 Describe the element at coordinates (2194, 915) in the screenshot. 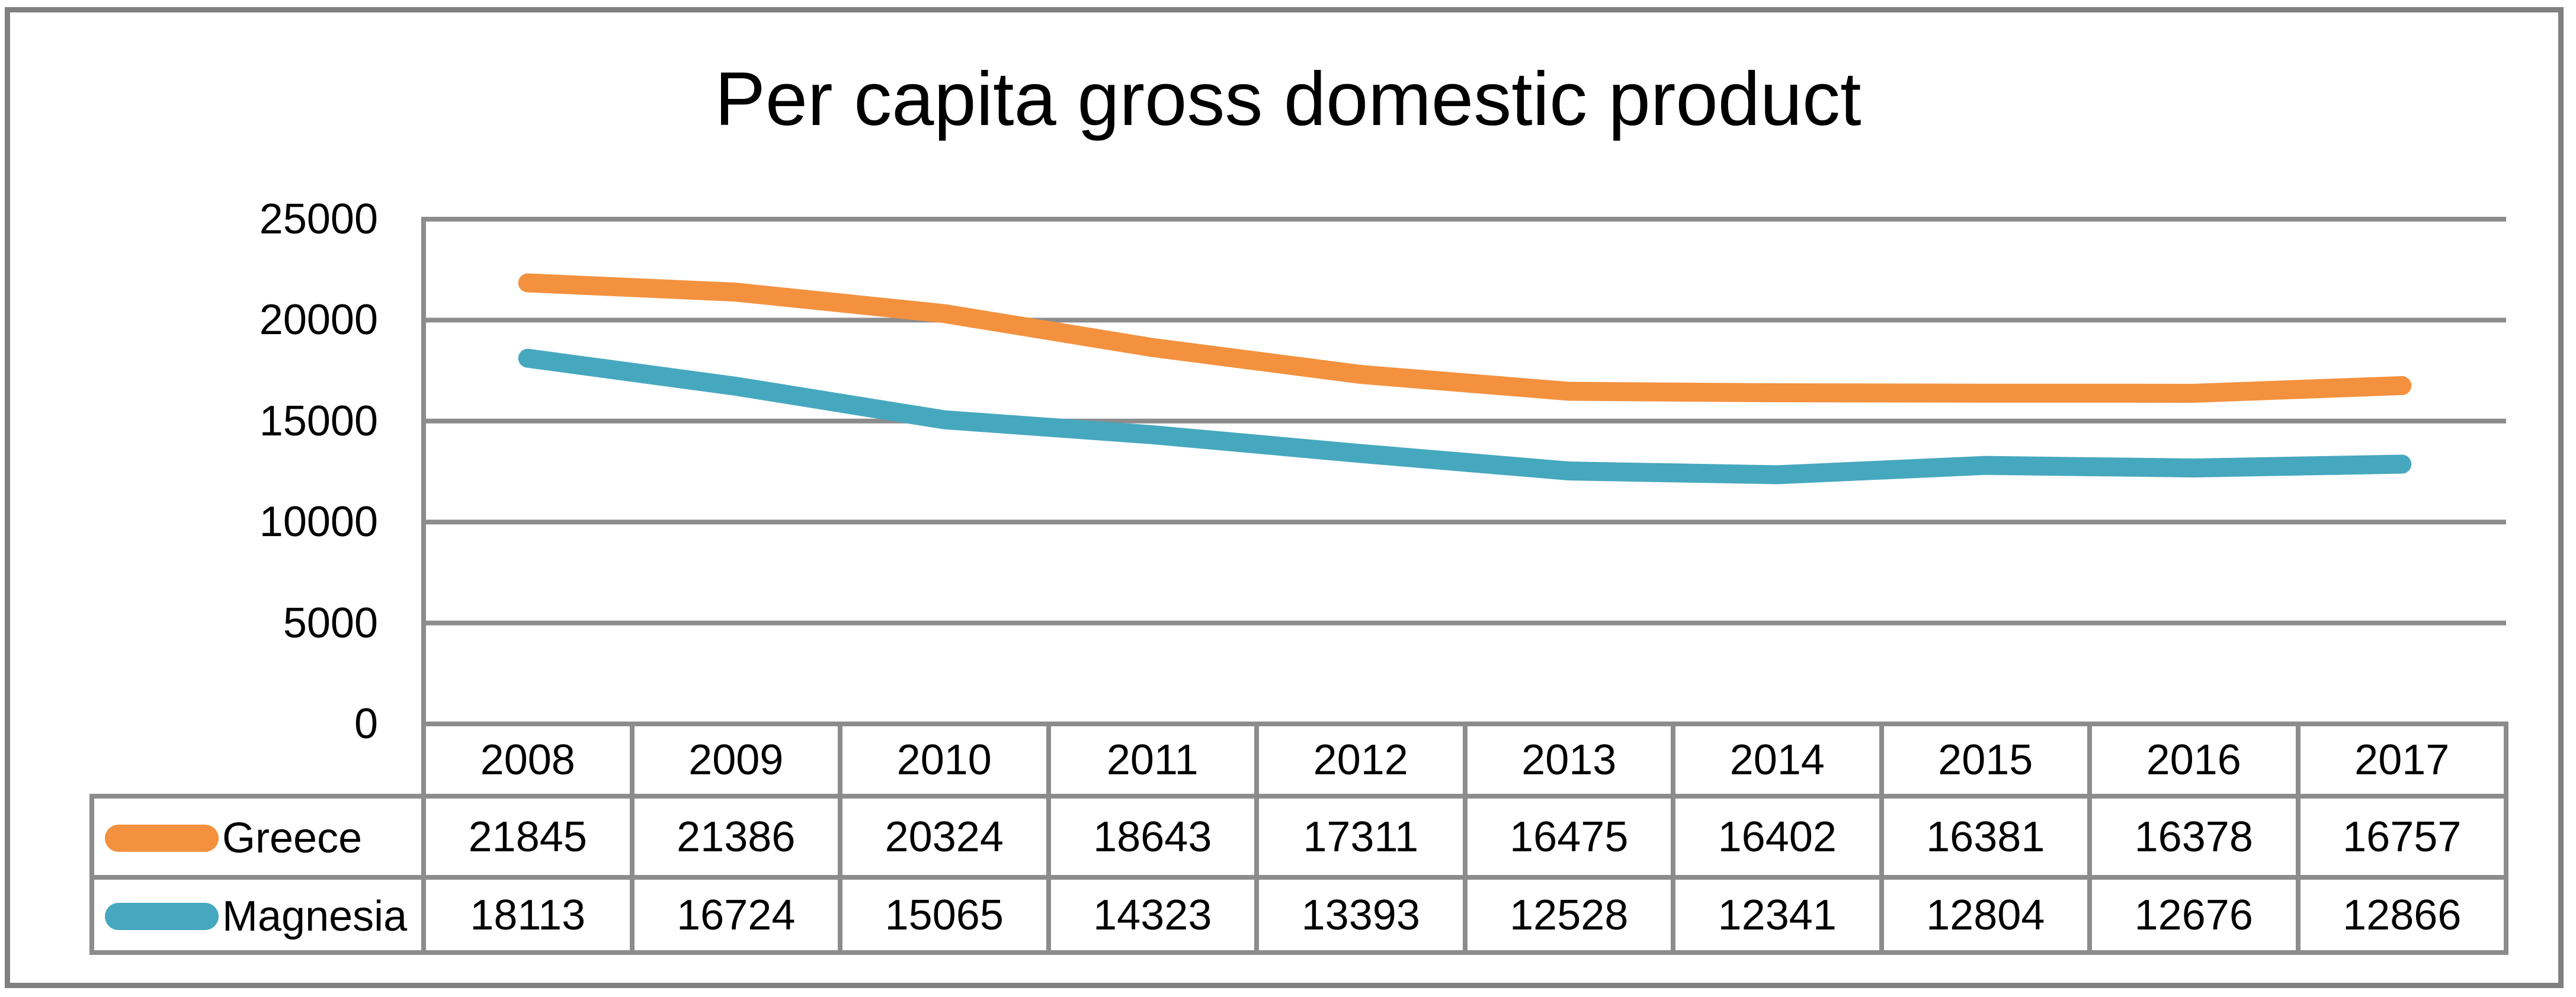

I see `value-cell-magnesia-2016: 12676` at that location.